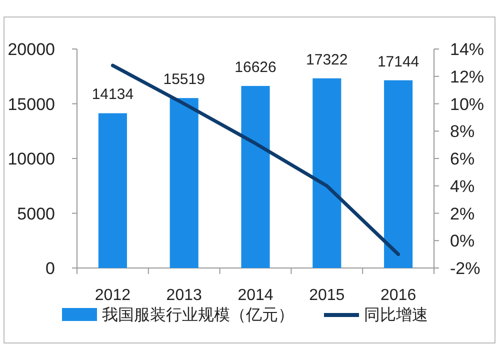 The width and height of the screenshot is (500, 362). Describe the element at coordinates (184, 295) in the screenshot. I see `x-tick-label: 2013` at that location.